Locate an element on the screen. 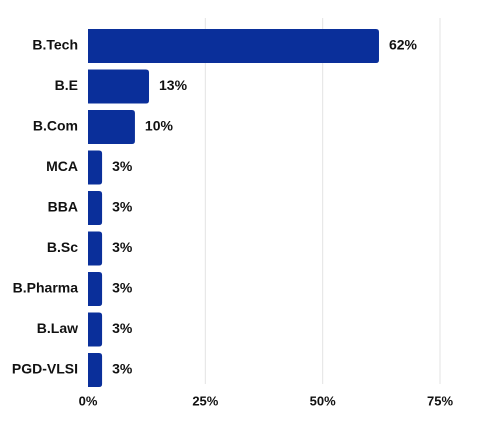  bar-b-sc is located at coordinates (95, 248).